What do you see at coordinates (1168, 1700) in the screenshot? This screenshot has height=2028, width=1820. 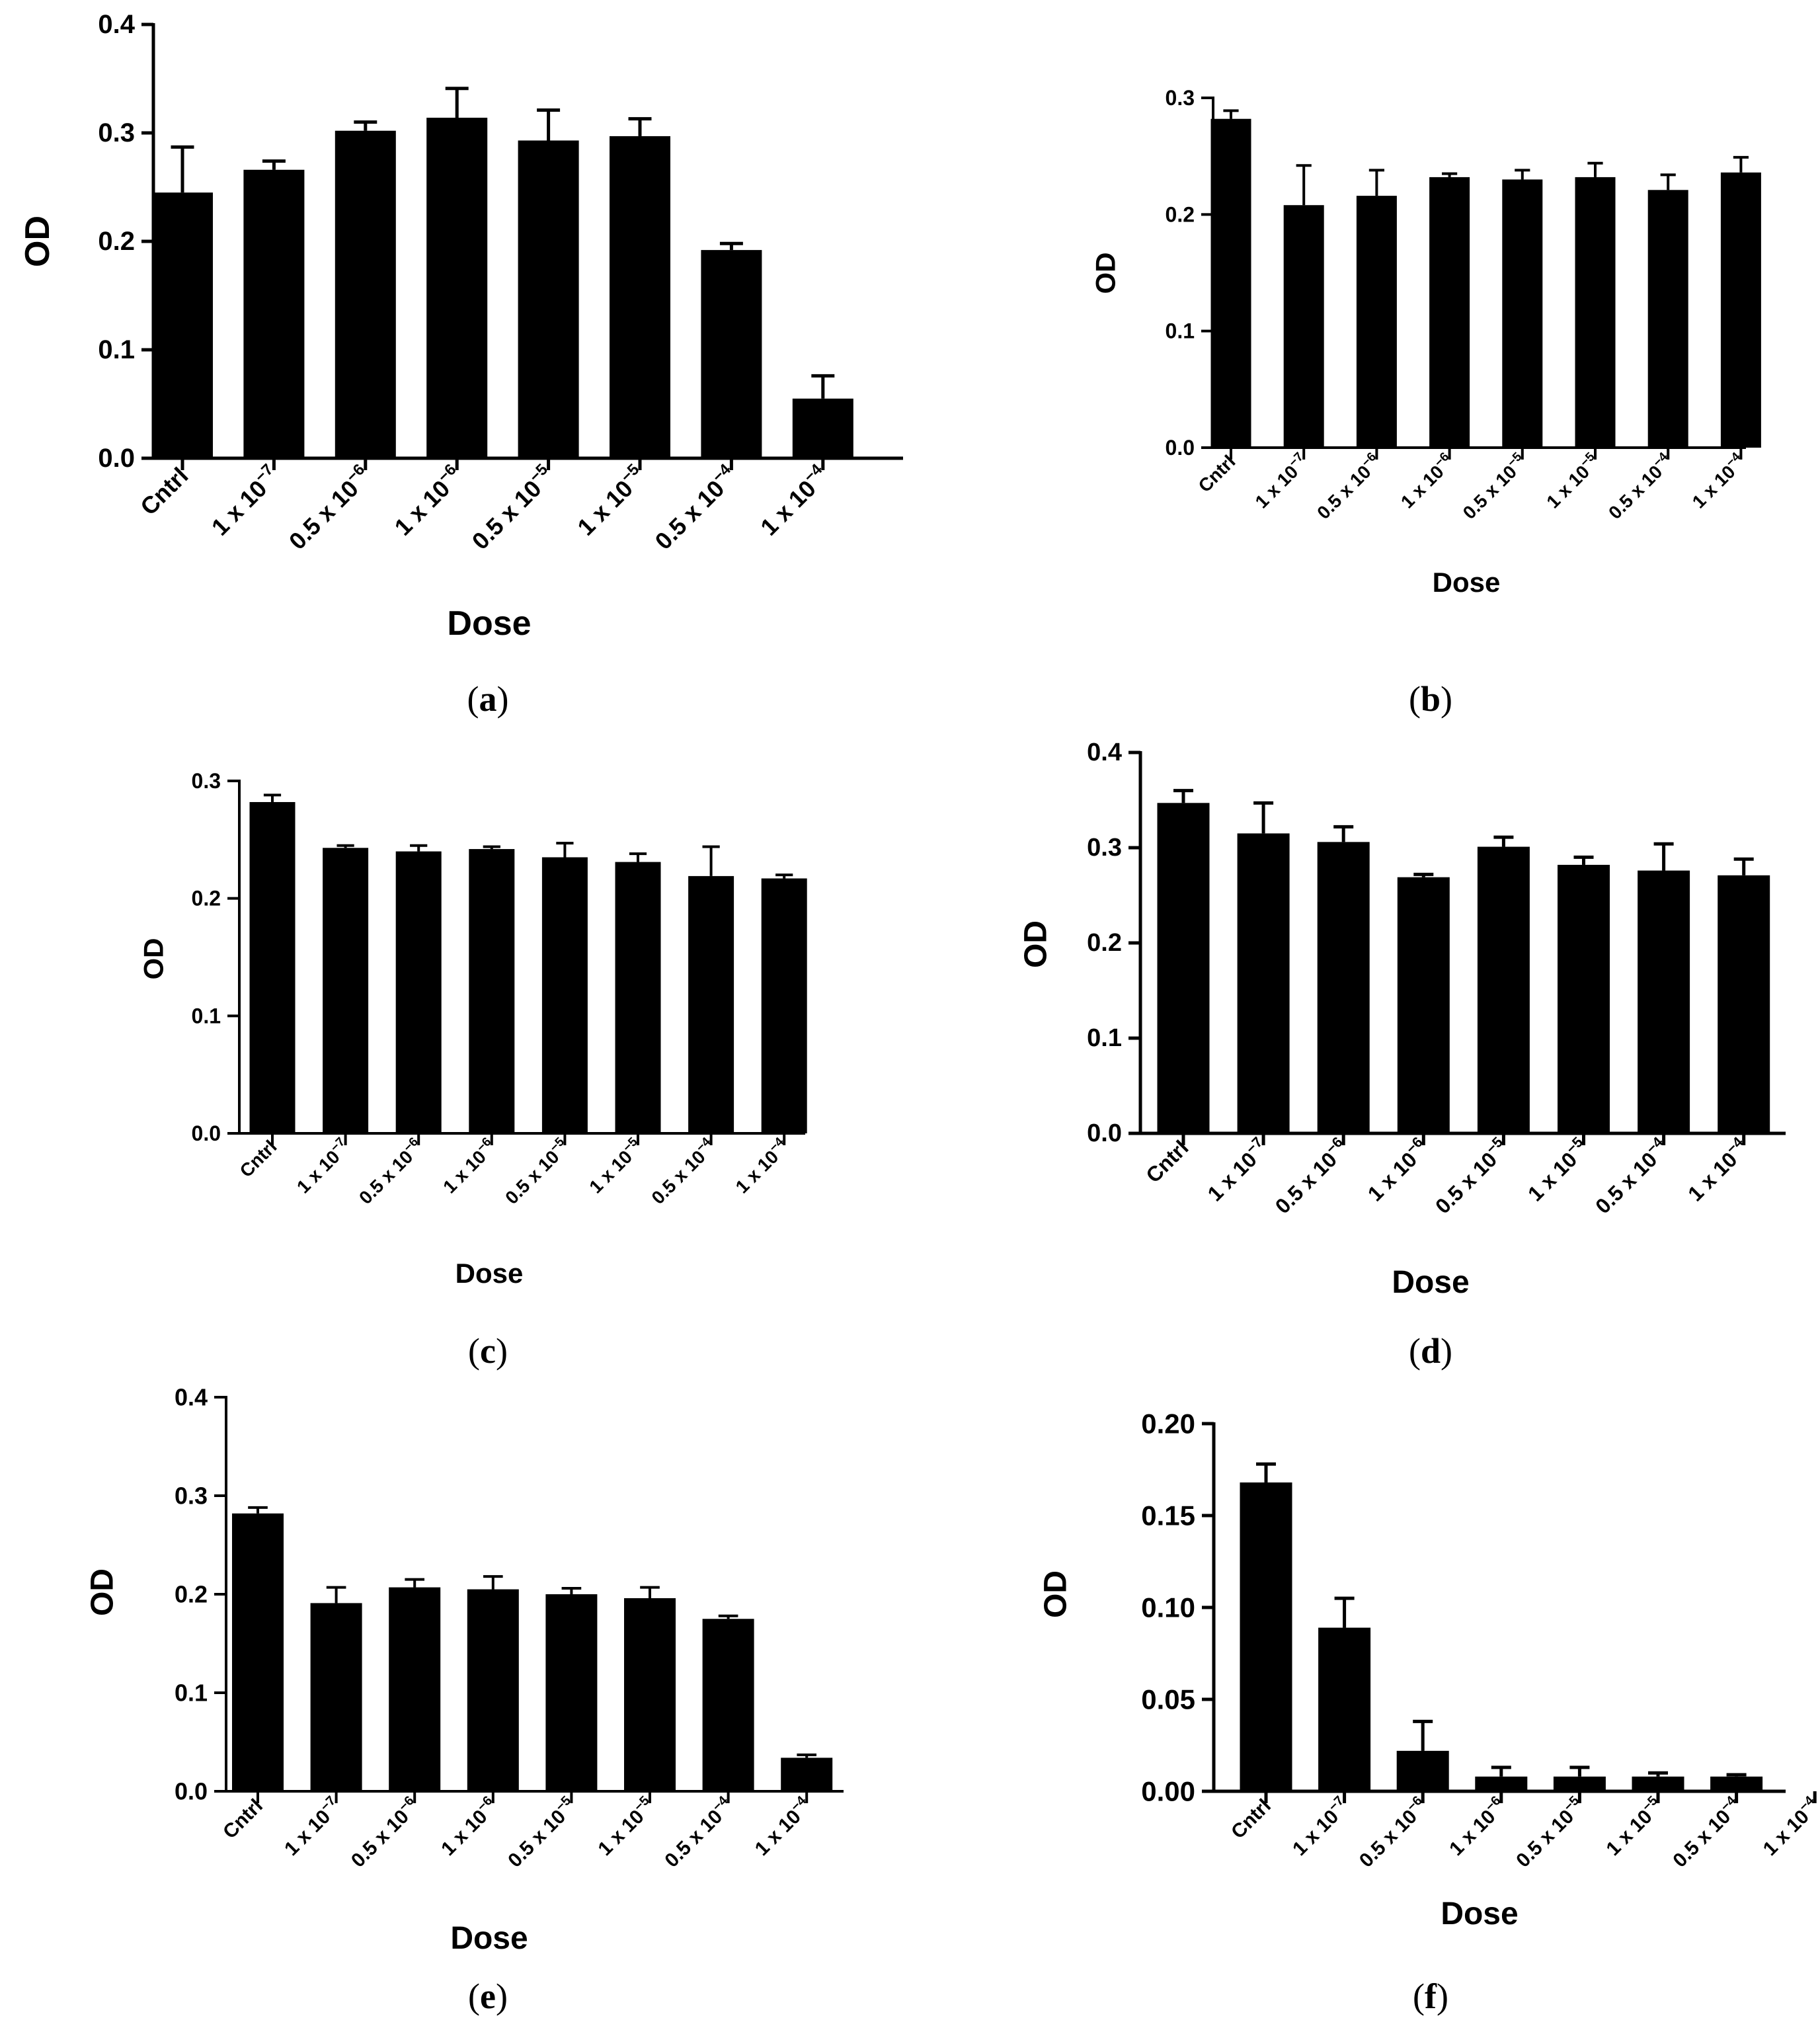 I see `y-tick-label: 0.05` at bounding box center [1168, 1700].